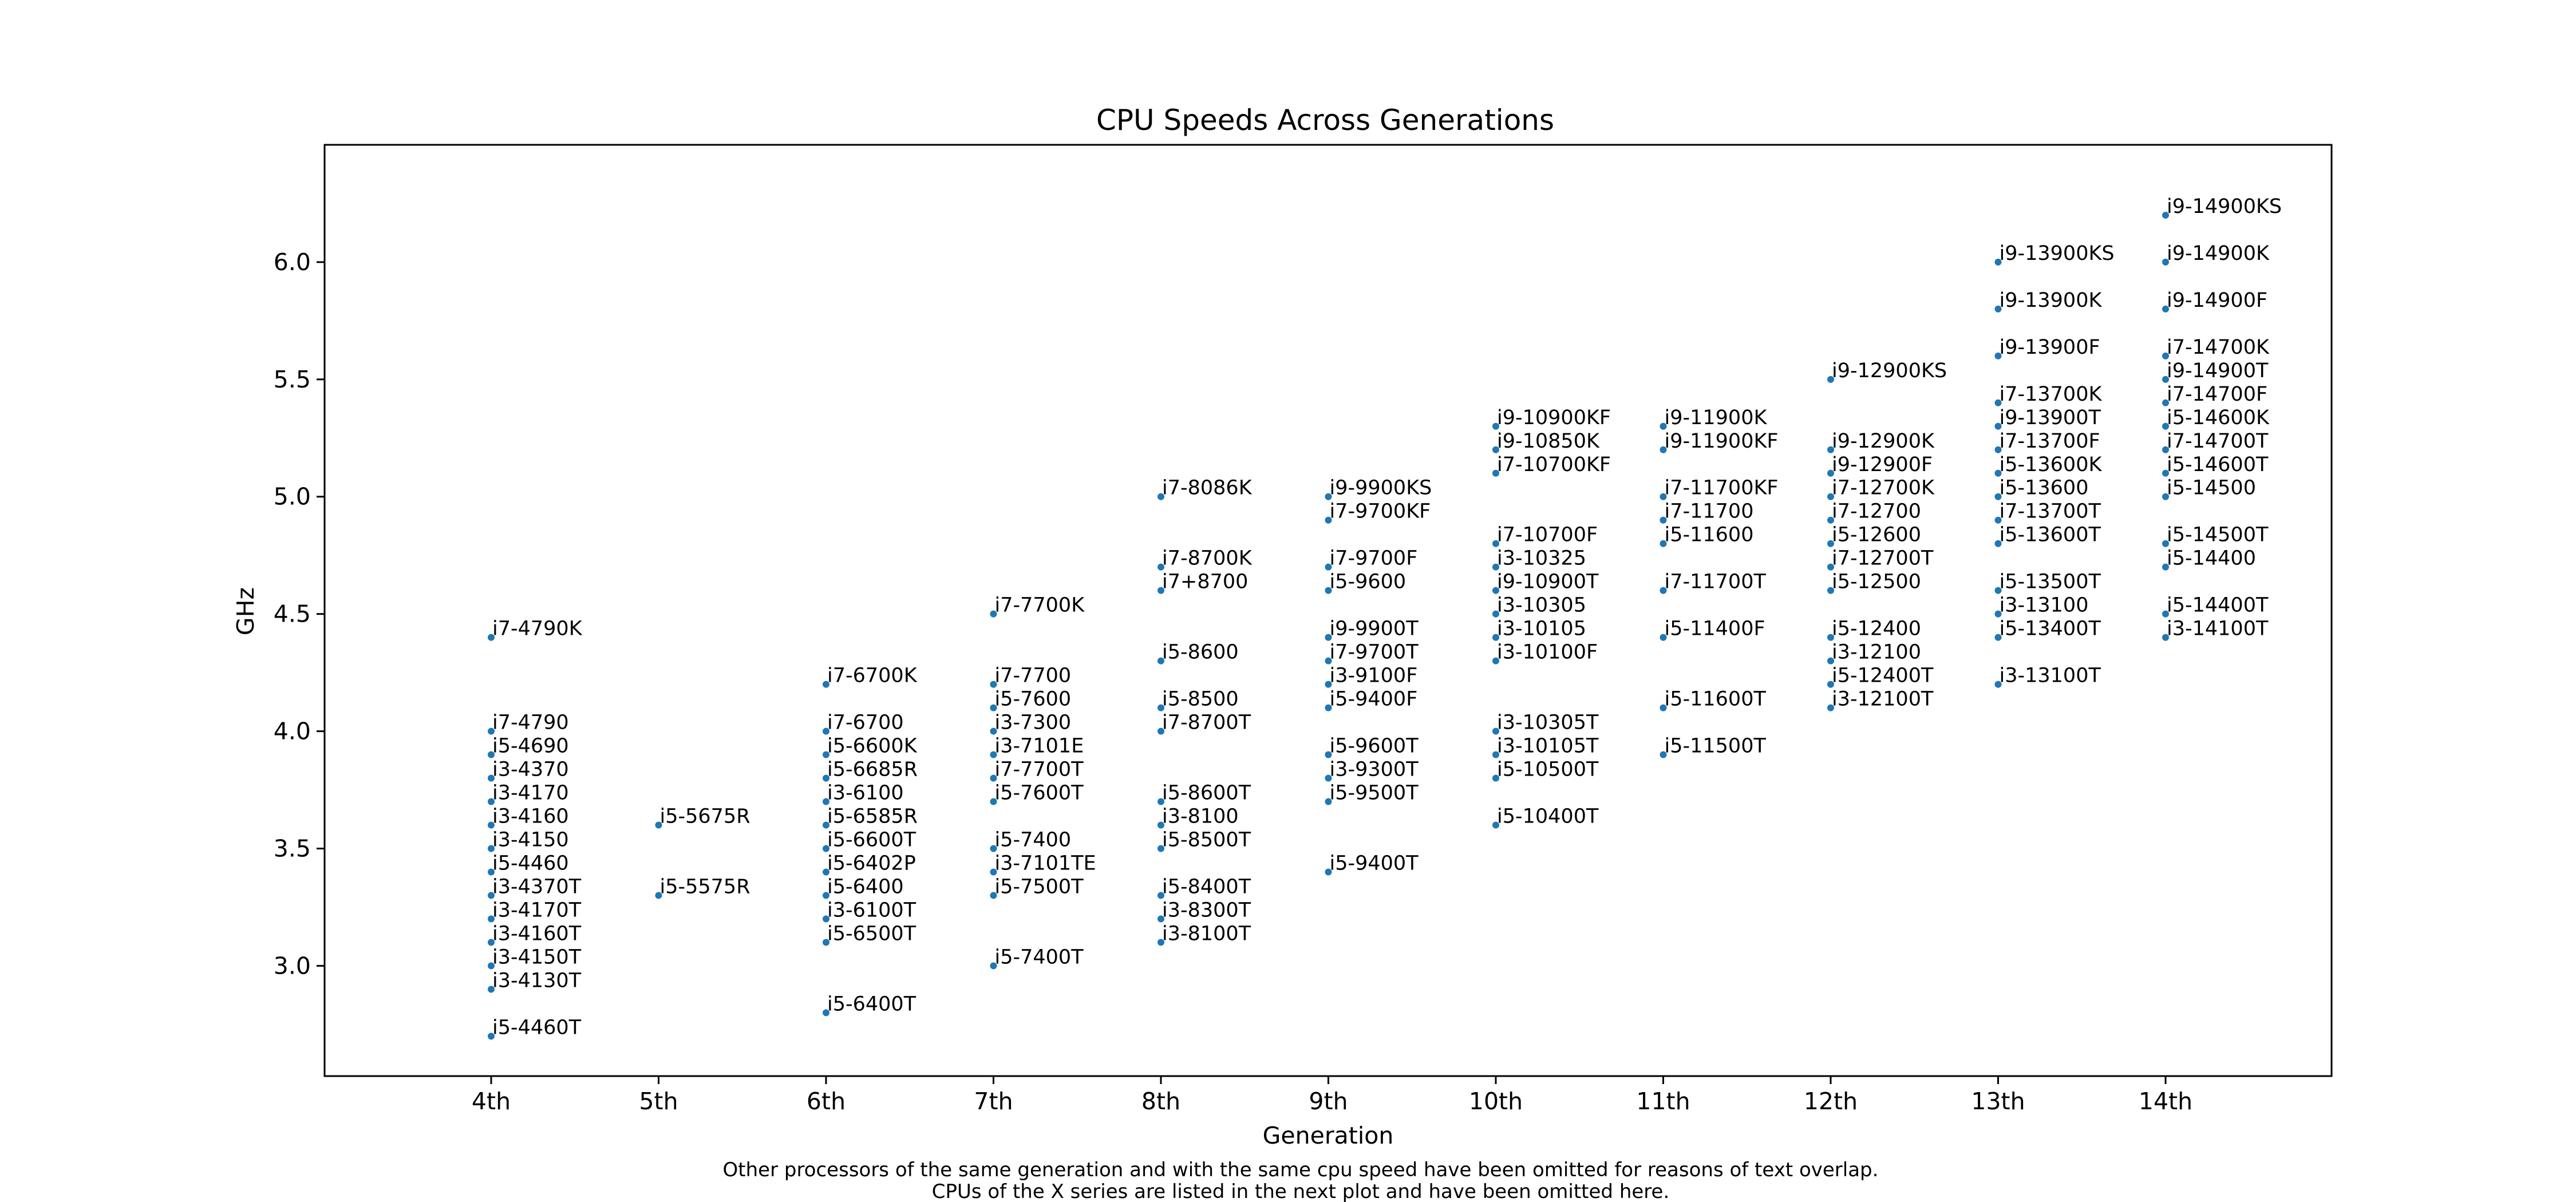 The height and width of the screenshot is (1202, 2576). What do you see at coordinates (1200, 653) in the screenshot?
I see `point-label: i5-8600` at bounding box center [1200, 653].